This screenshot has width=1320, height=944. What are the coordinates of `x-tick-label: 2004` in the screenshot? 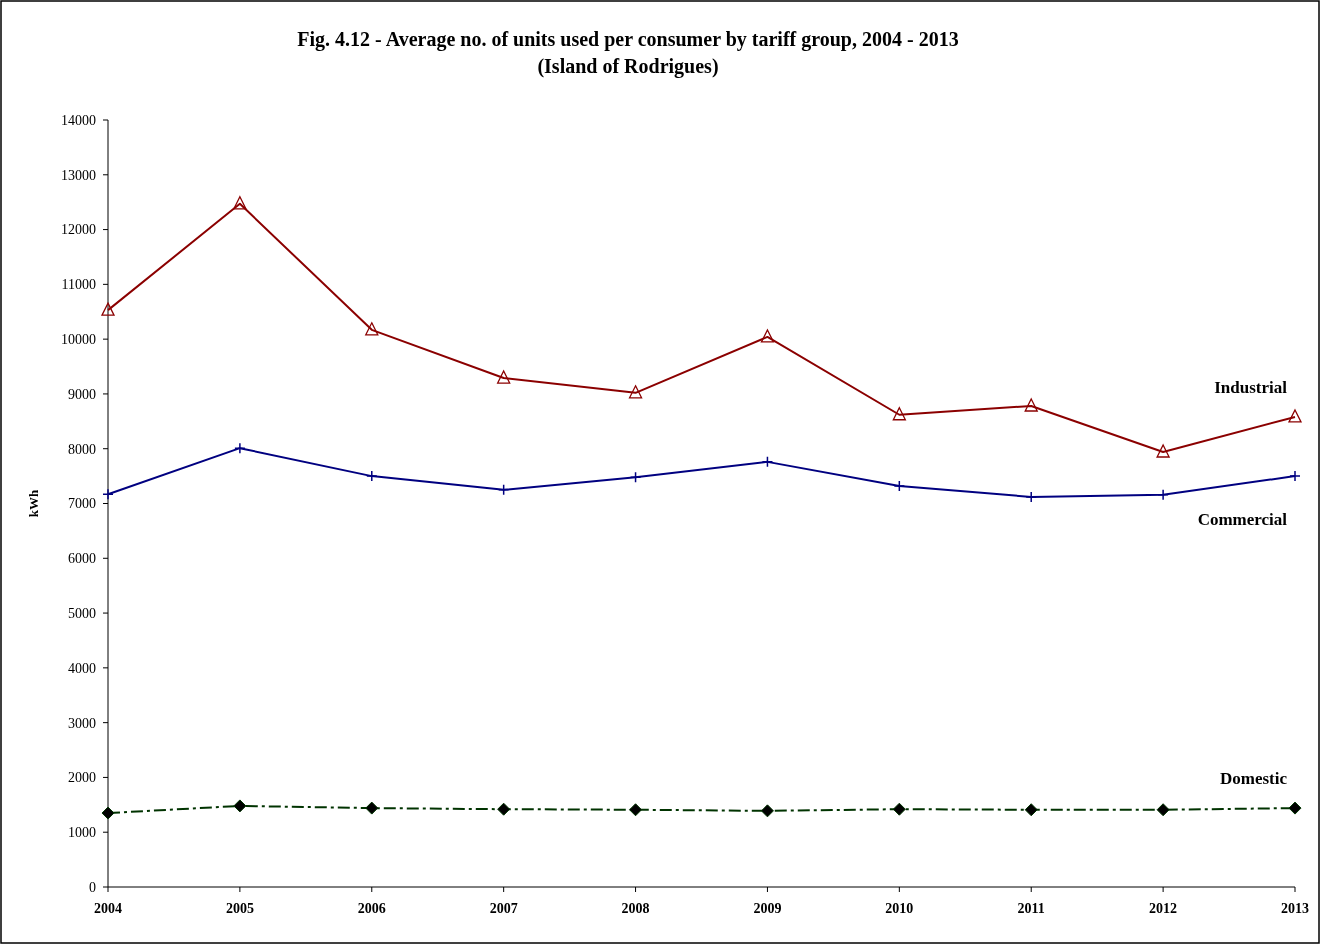 It's located at (108, 908).